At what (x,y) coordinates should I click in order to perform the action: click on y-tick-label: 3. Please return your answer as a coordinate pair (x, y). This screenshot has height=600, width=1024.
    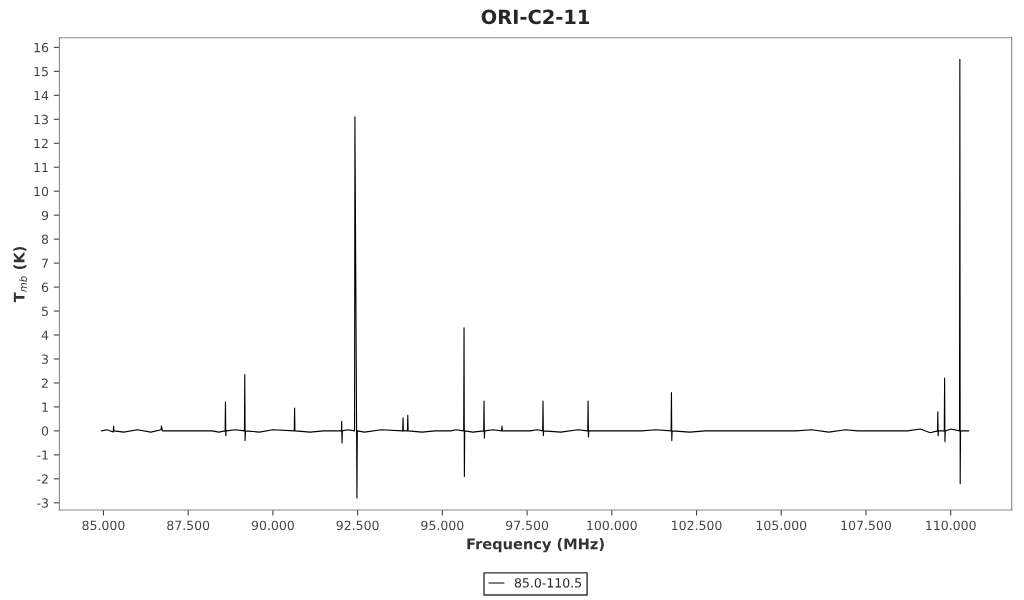
    Looking at the image, I should click on (44, 359).